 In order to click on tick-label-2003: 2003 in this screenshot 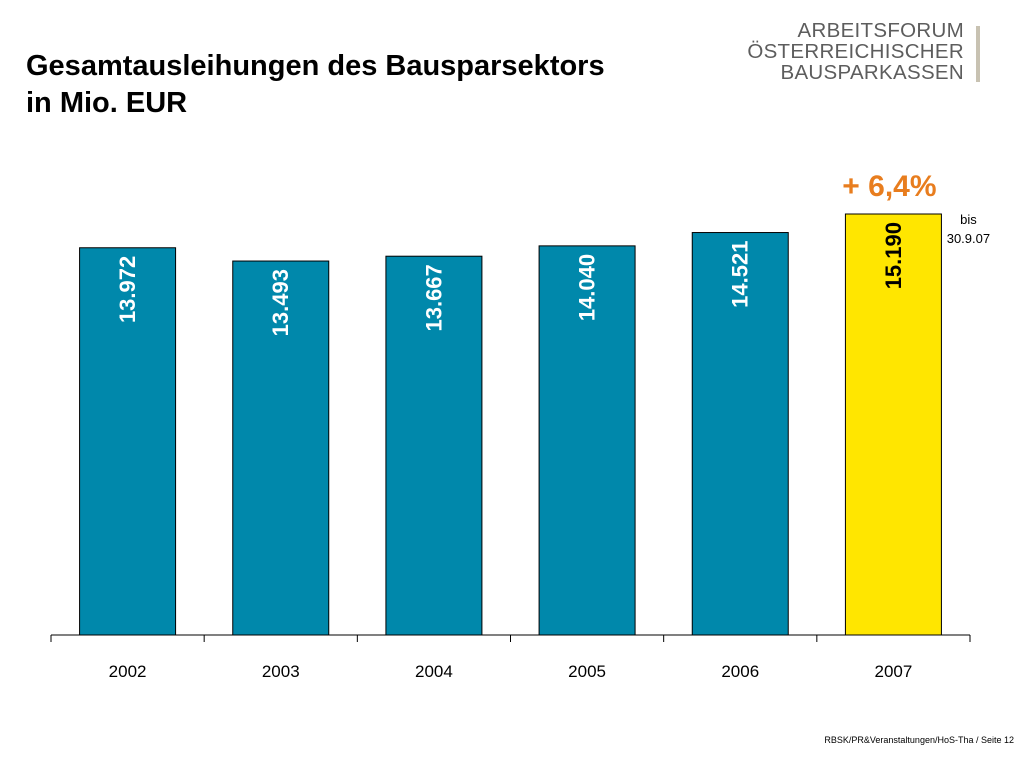, I will do `click(281, 671)`.